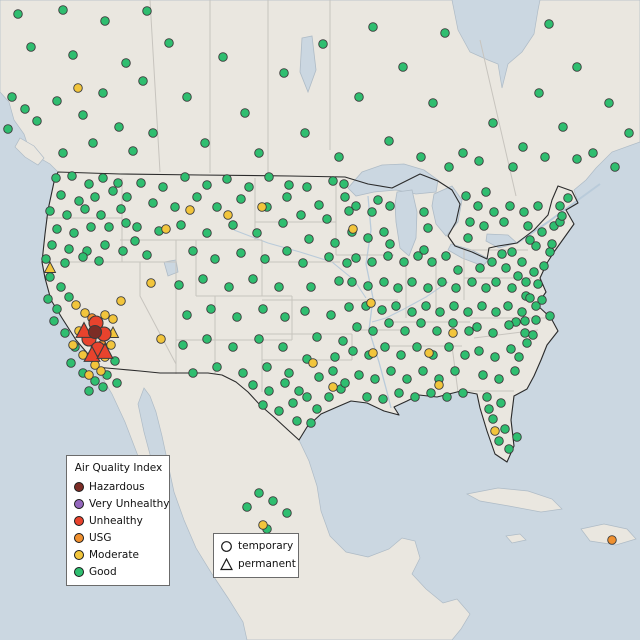 This screenshot has height=640, width=640. What do you see at coordinates (516, 538) in the screenshot?
I see `jamaica-island` at bounding box center [516, 538].